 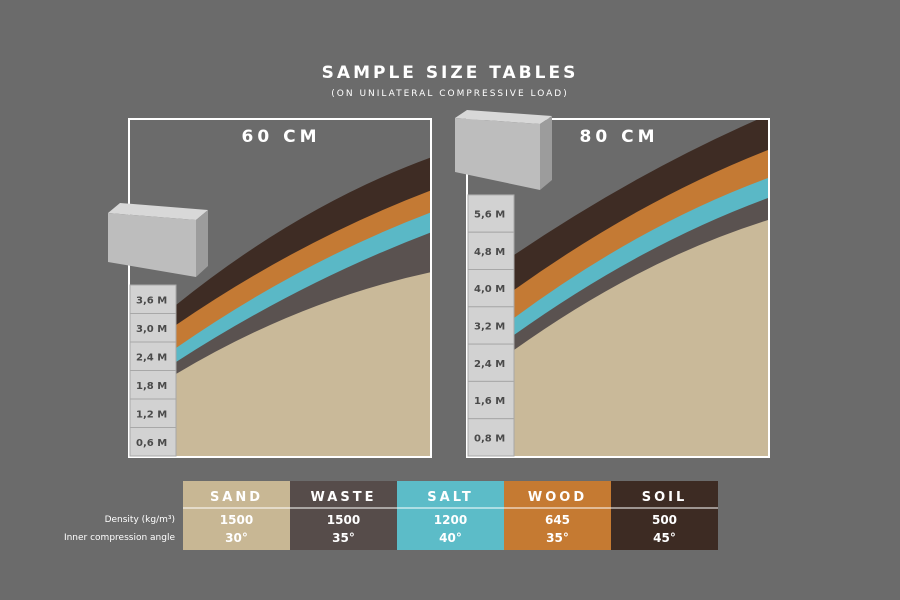 I want to click on cell-value: 1200, so click(x=450, y=520).